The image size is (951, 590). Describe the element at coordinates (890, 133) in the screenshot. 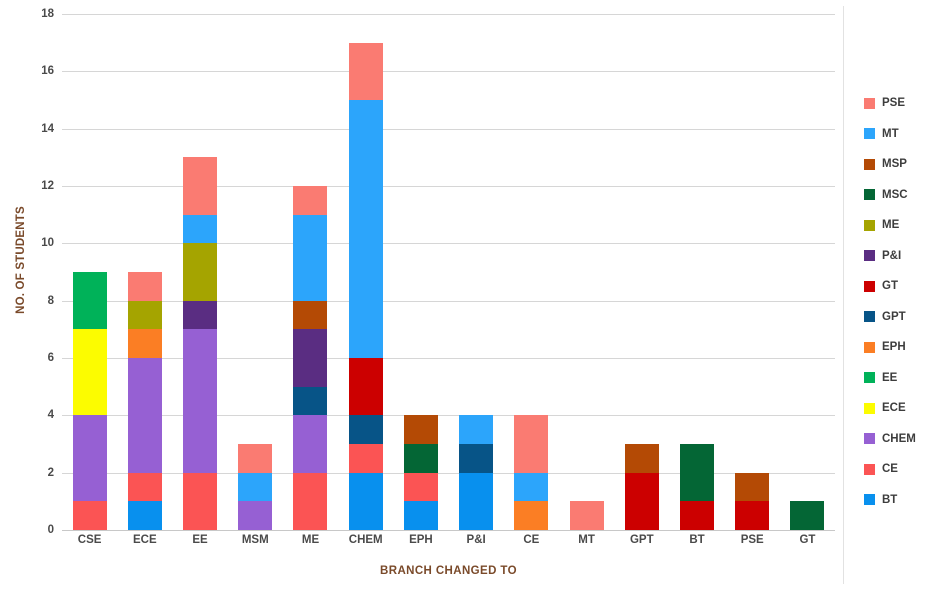

I see `legend-label: MT` at that location.